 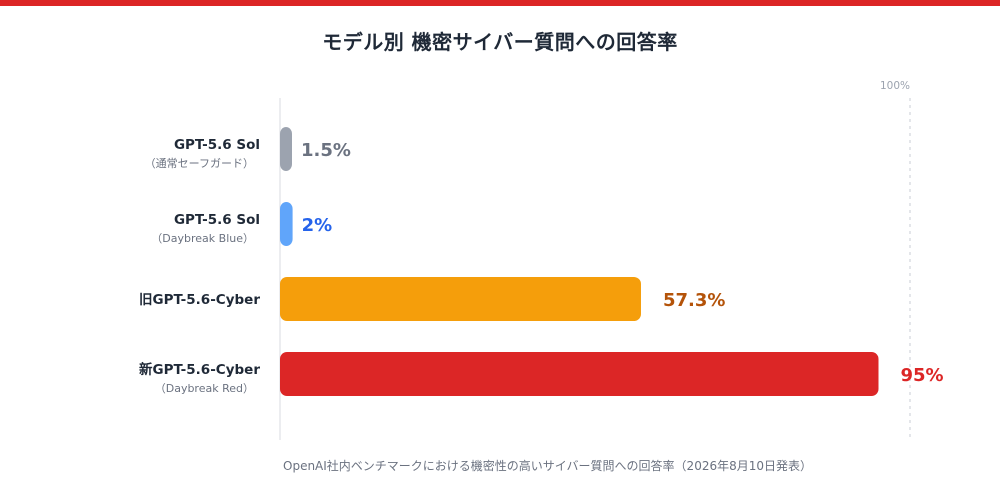 I want to click on category-label-1: GPT-5.6 Sol, so click(x=217, y=220).